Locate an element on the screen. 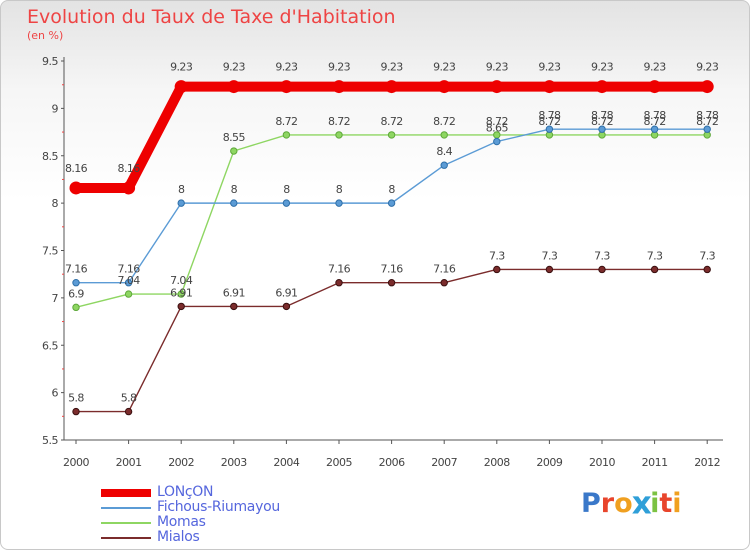 The height and width of the screenshot is (550, 750). series-2-label-0: 6.9 is located at coordinates (76, 293).